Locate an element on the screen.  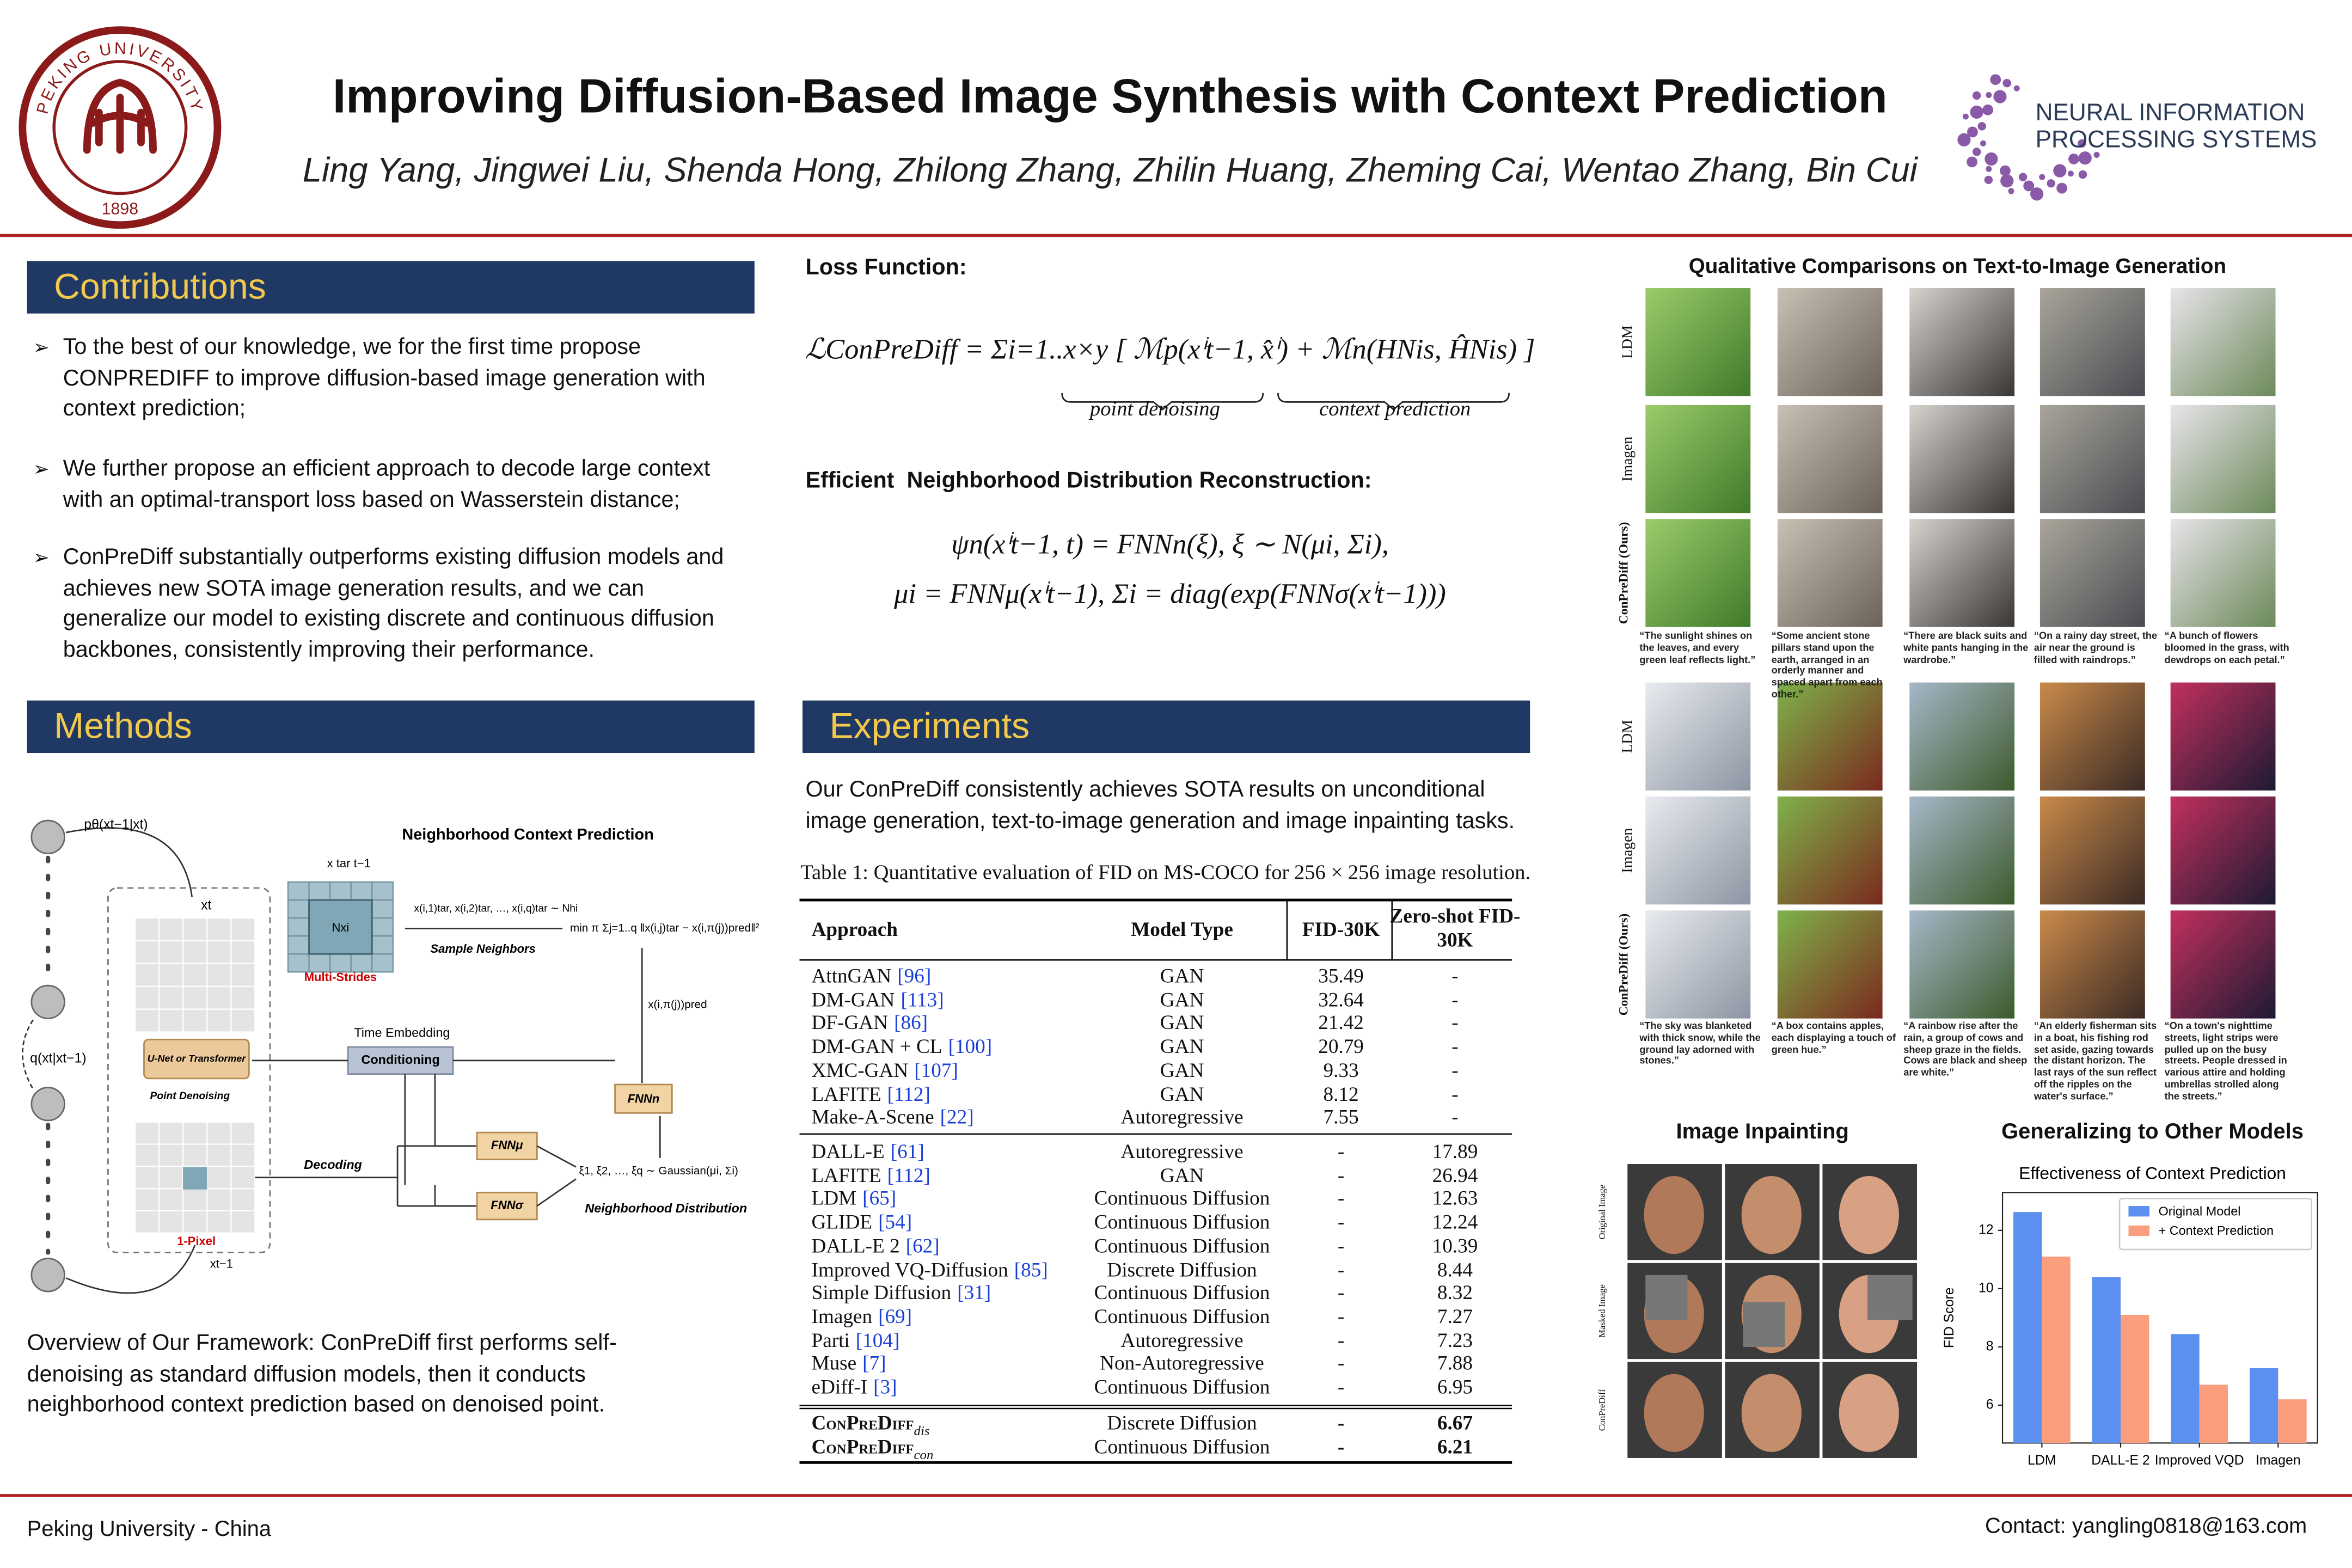
diagram-label: Decoding is located at coordinates (333, 1164).